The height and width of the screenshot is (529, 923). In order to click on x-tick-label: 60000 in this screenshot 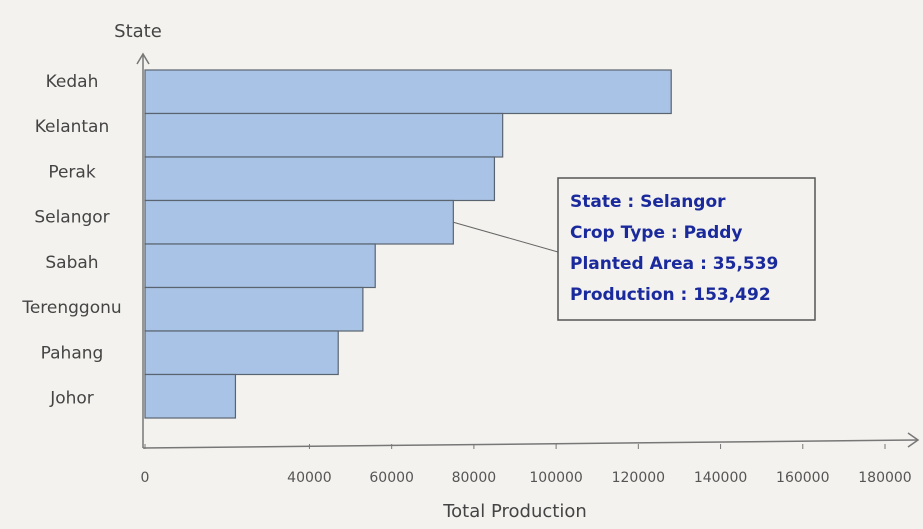, I will do `click(391, 478)`.